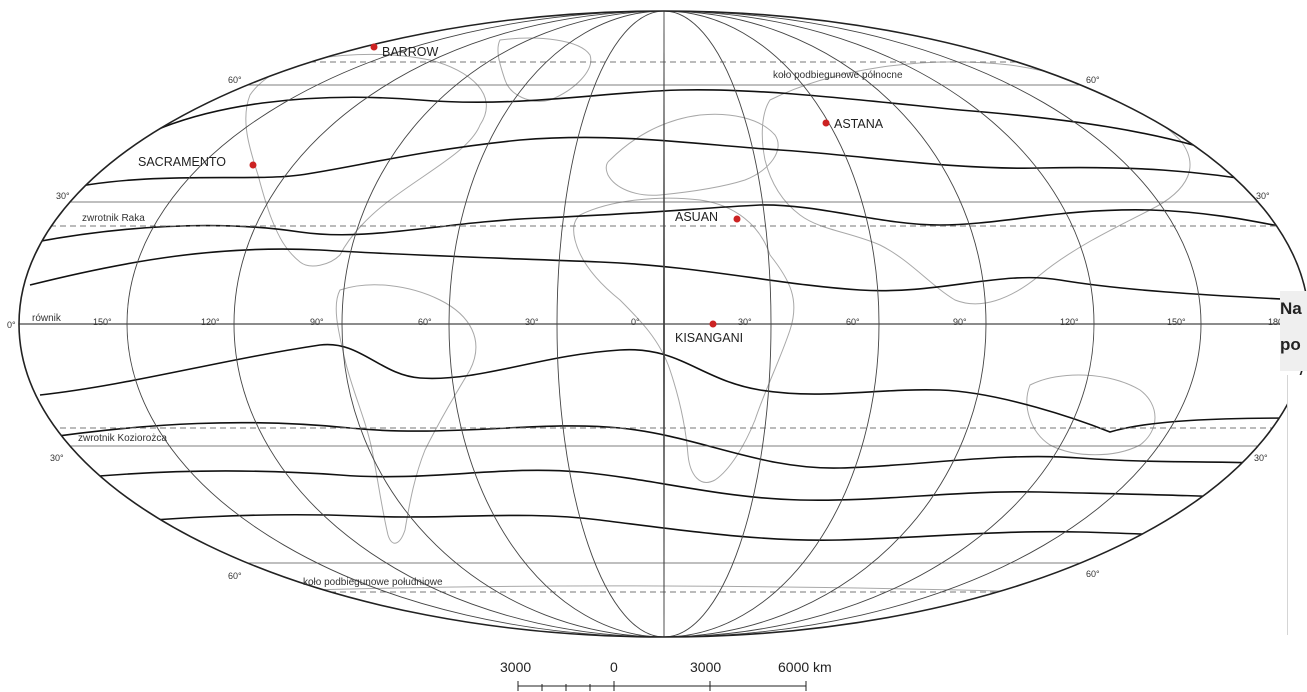 This screenshot has height=692, width=1307. What do you see at coordinates (713, 324) in the screenshot?
I see `kisangani-marker` at bounding box center [713, 324].